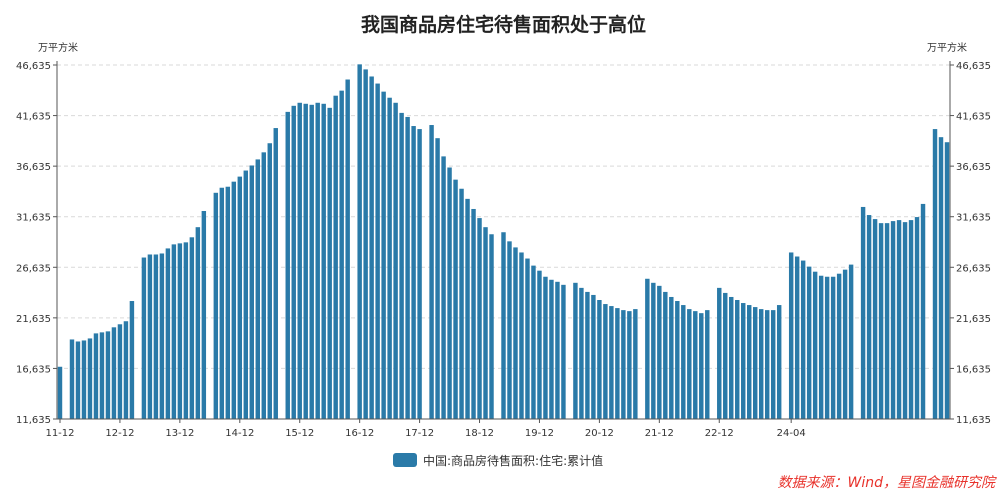 The image size is (1007, 500). Describe the element at coordinates (599, 433) in the screenshot. I see `x-tick-label: 20-12` at that location.